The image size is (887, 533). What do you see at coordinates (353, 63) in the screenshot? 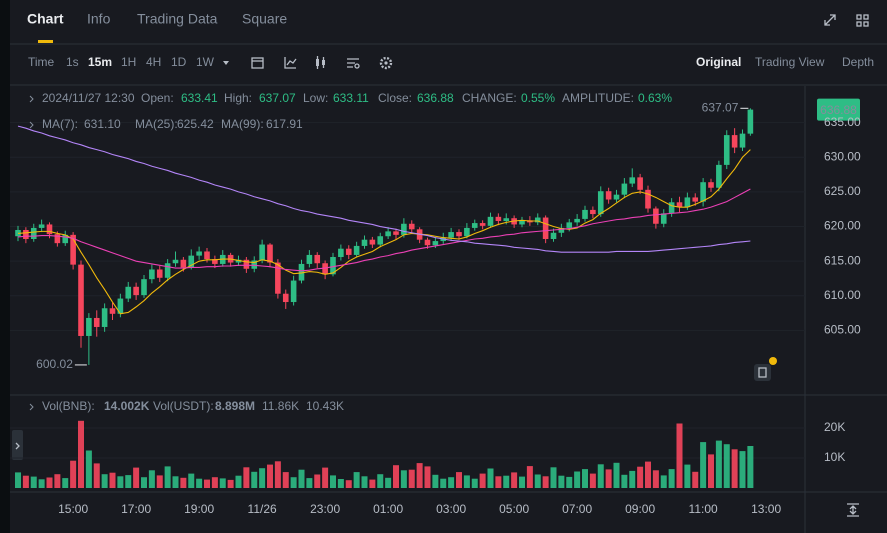
I see `template-icon` at bounding box center [353, 63].